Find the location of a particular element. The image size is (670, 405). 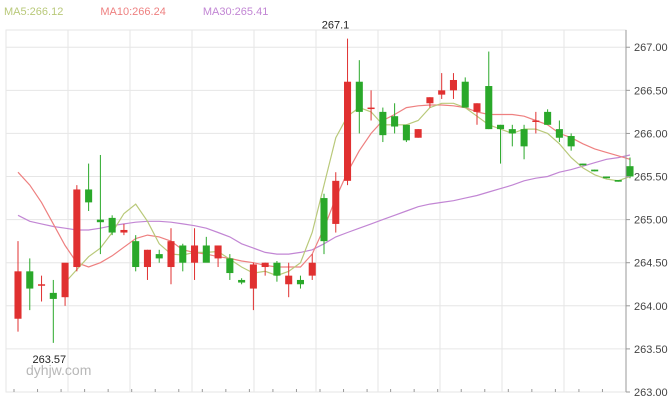

legend-ma10: MA10:266.24 is located at coordinates (133, 12).